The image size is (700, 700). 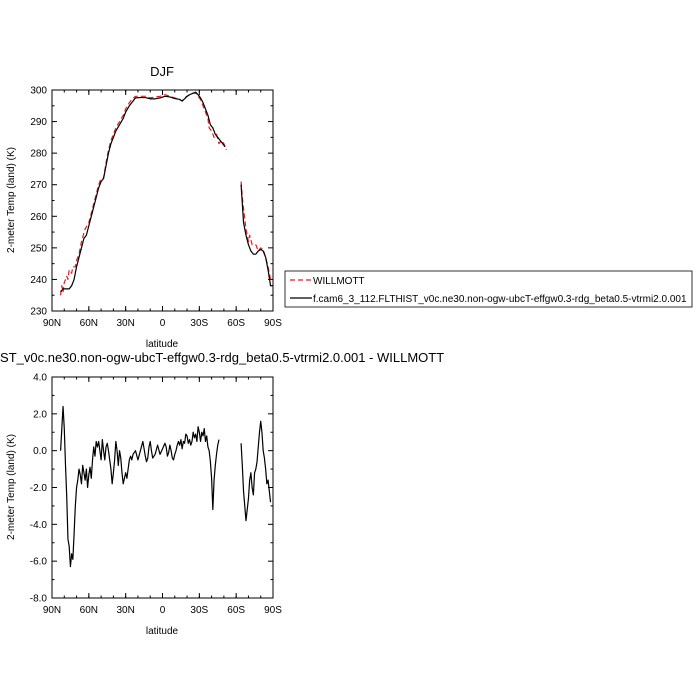 I want to click on y-tick-label: 240, so click(x=38, y=280).